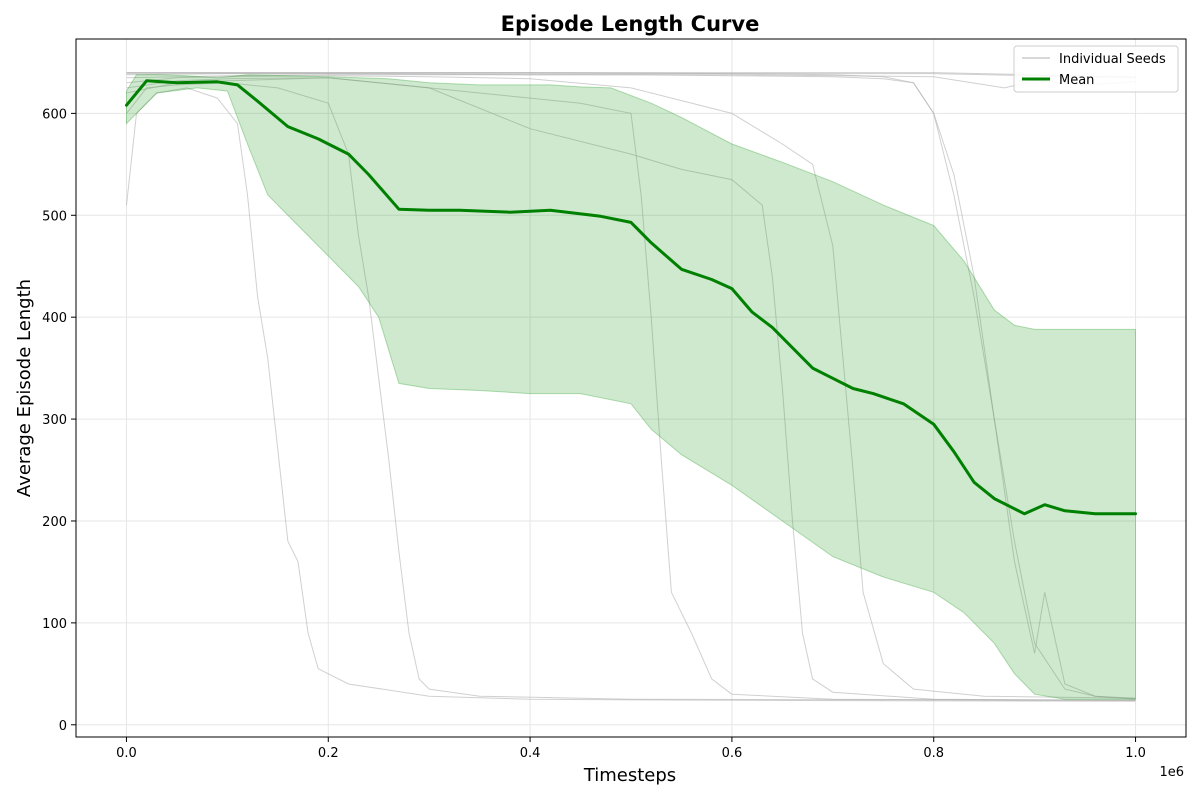 This screenshot has width=1200, height=800. What do you see at coordinates (732, 753) in the screenshot?
I see `x-tick-label: 0.6` at bounding box center [732, 753].